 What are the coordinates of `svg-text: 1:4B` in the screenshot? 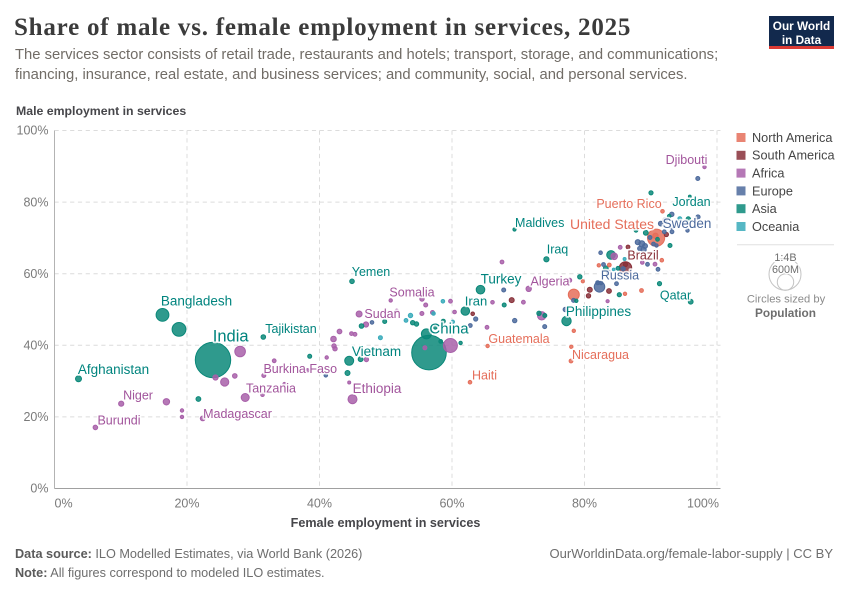 It's located at (785, 258).